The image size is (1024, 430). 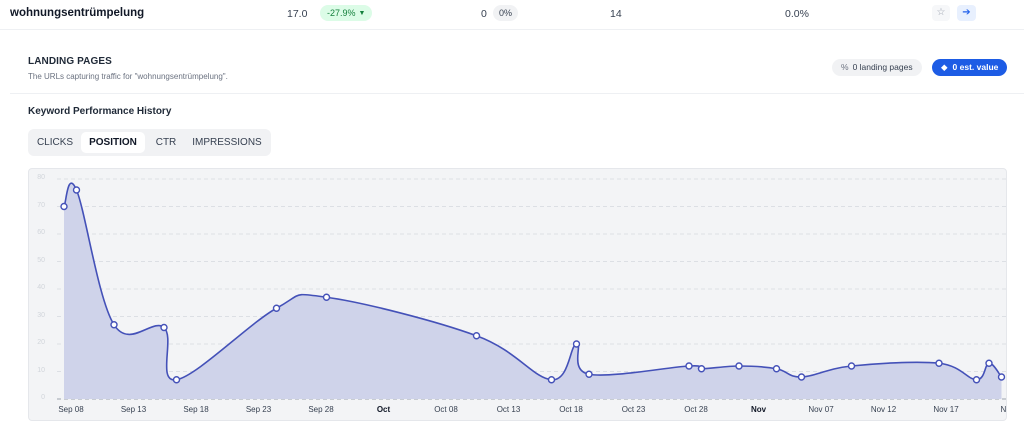 I want to click on y-tick-label: 0, so click(x=43, y=397).